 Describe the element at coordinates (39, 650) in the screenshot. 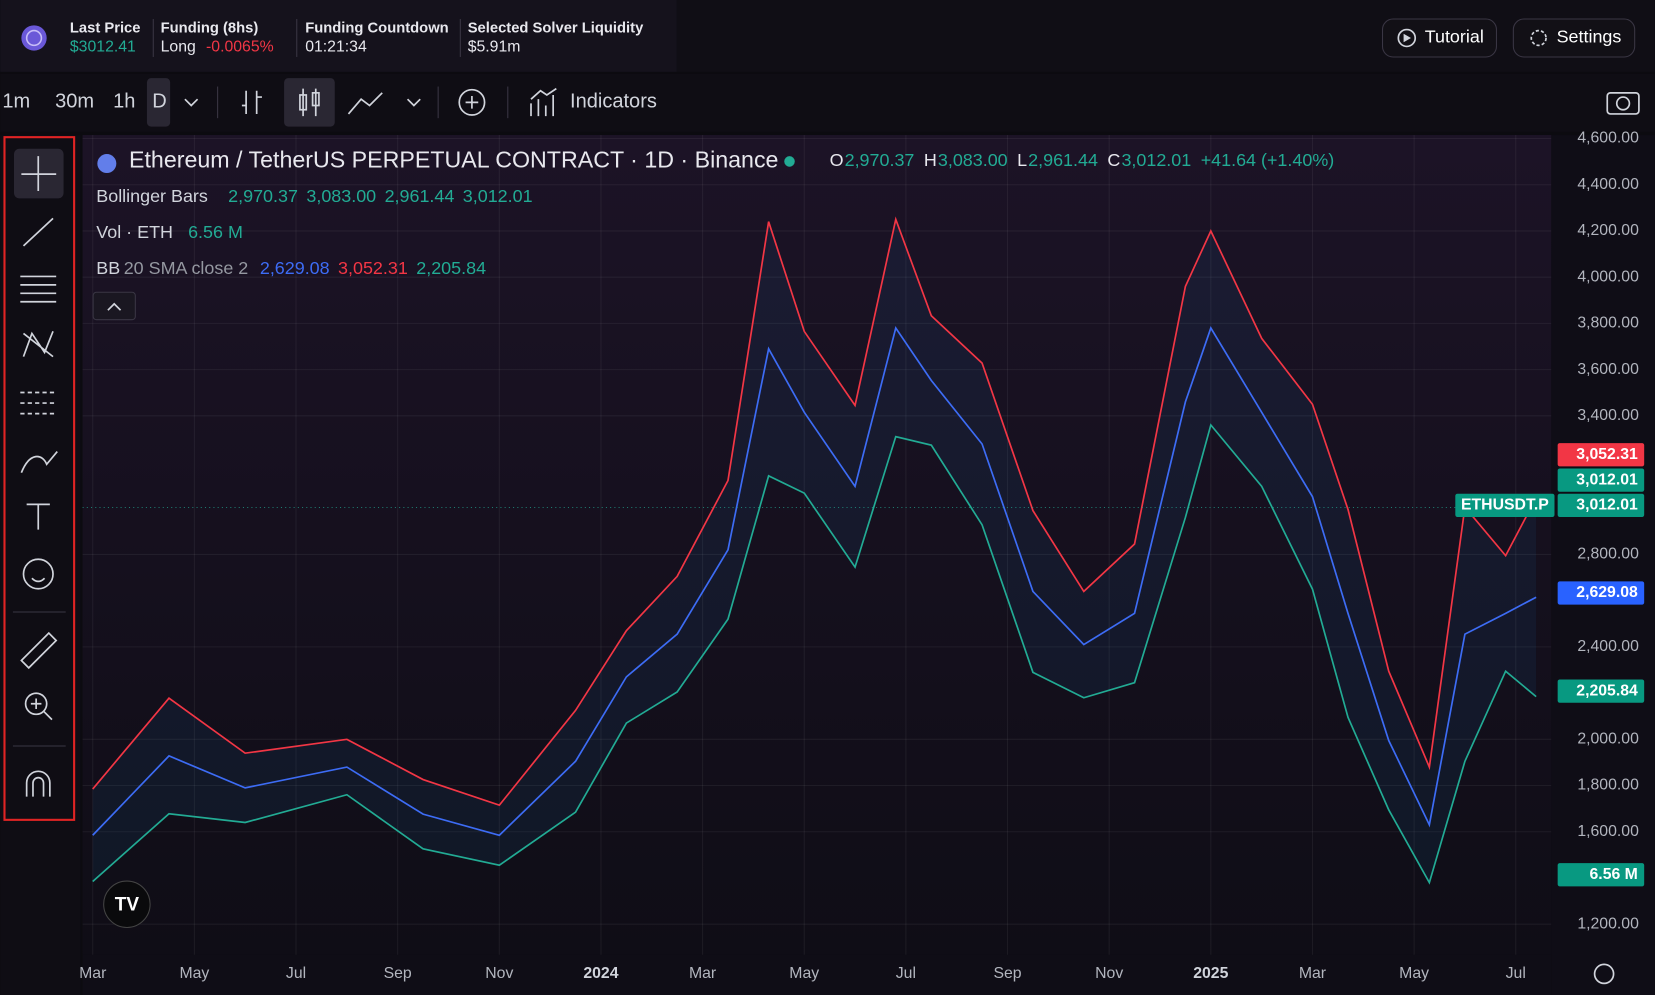

I see `ruler-tool` at that location.